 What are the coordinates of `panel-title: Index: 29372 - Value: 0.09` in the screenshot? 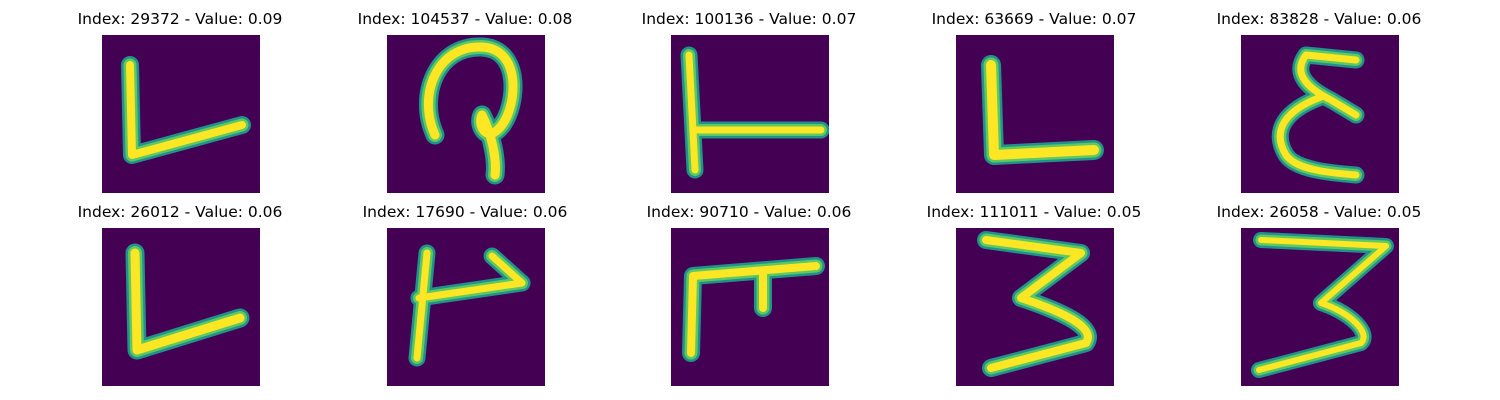 It's located at (180, 19).